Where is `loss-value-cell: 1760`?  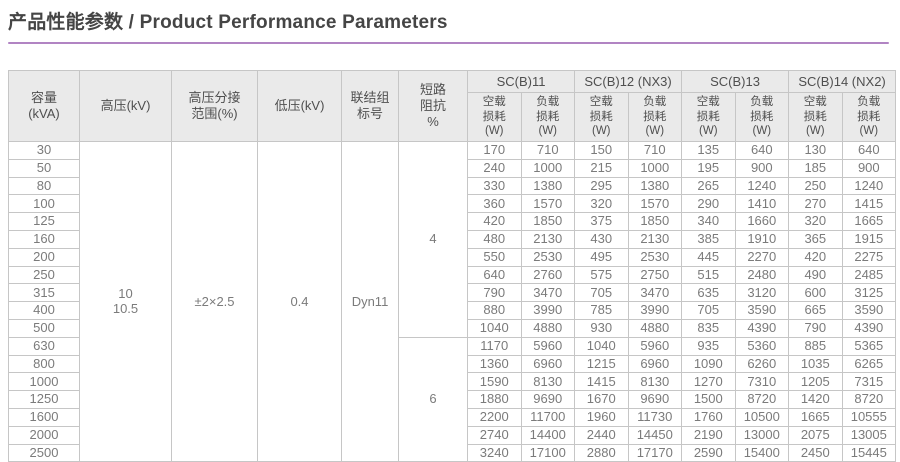 loss-value-cell: 1760 is located at coordinates (708, 417).